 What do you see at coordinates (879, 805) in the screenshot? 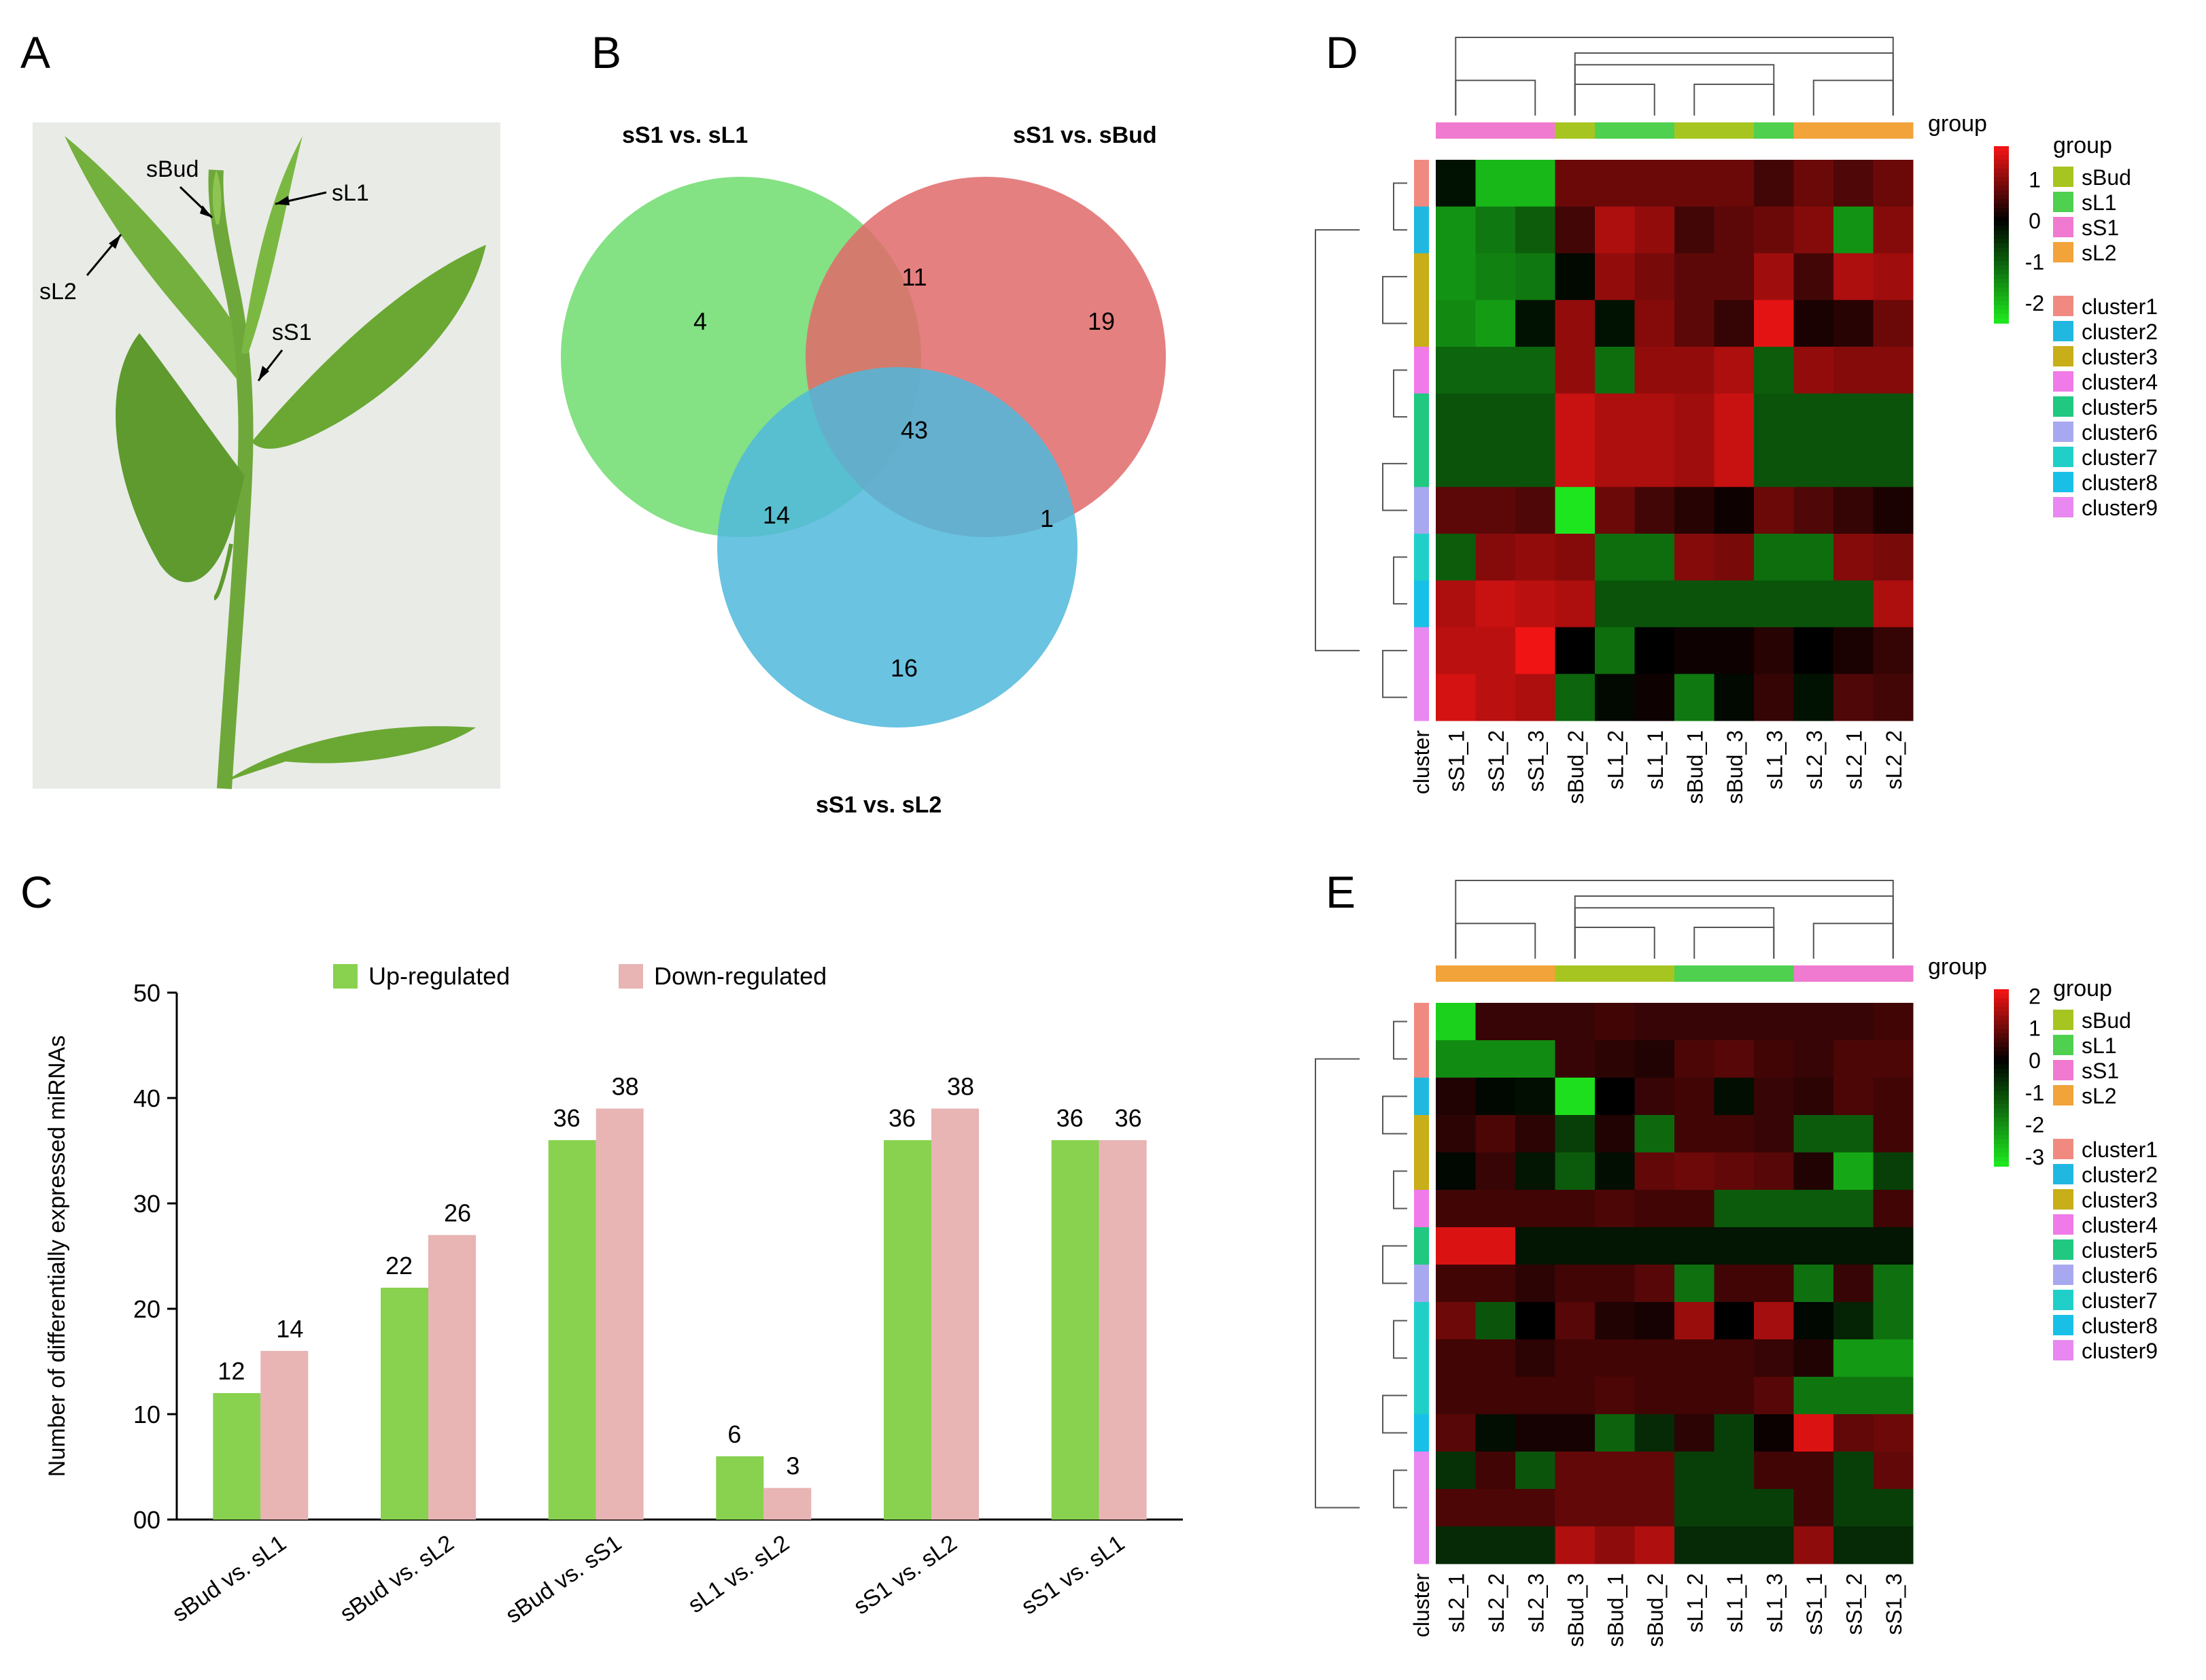
I see `venn-set-label-3: sS1 vs. sL2` at bounding box center [879, 805].